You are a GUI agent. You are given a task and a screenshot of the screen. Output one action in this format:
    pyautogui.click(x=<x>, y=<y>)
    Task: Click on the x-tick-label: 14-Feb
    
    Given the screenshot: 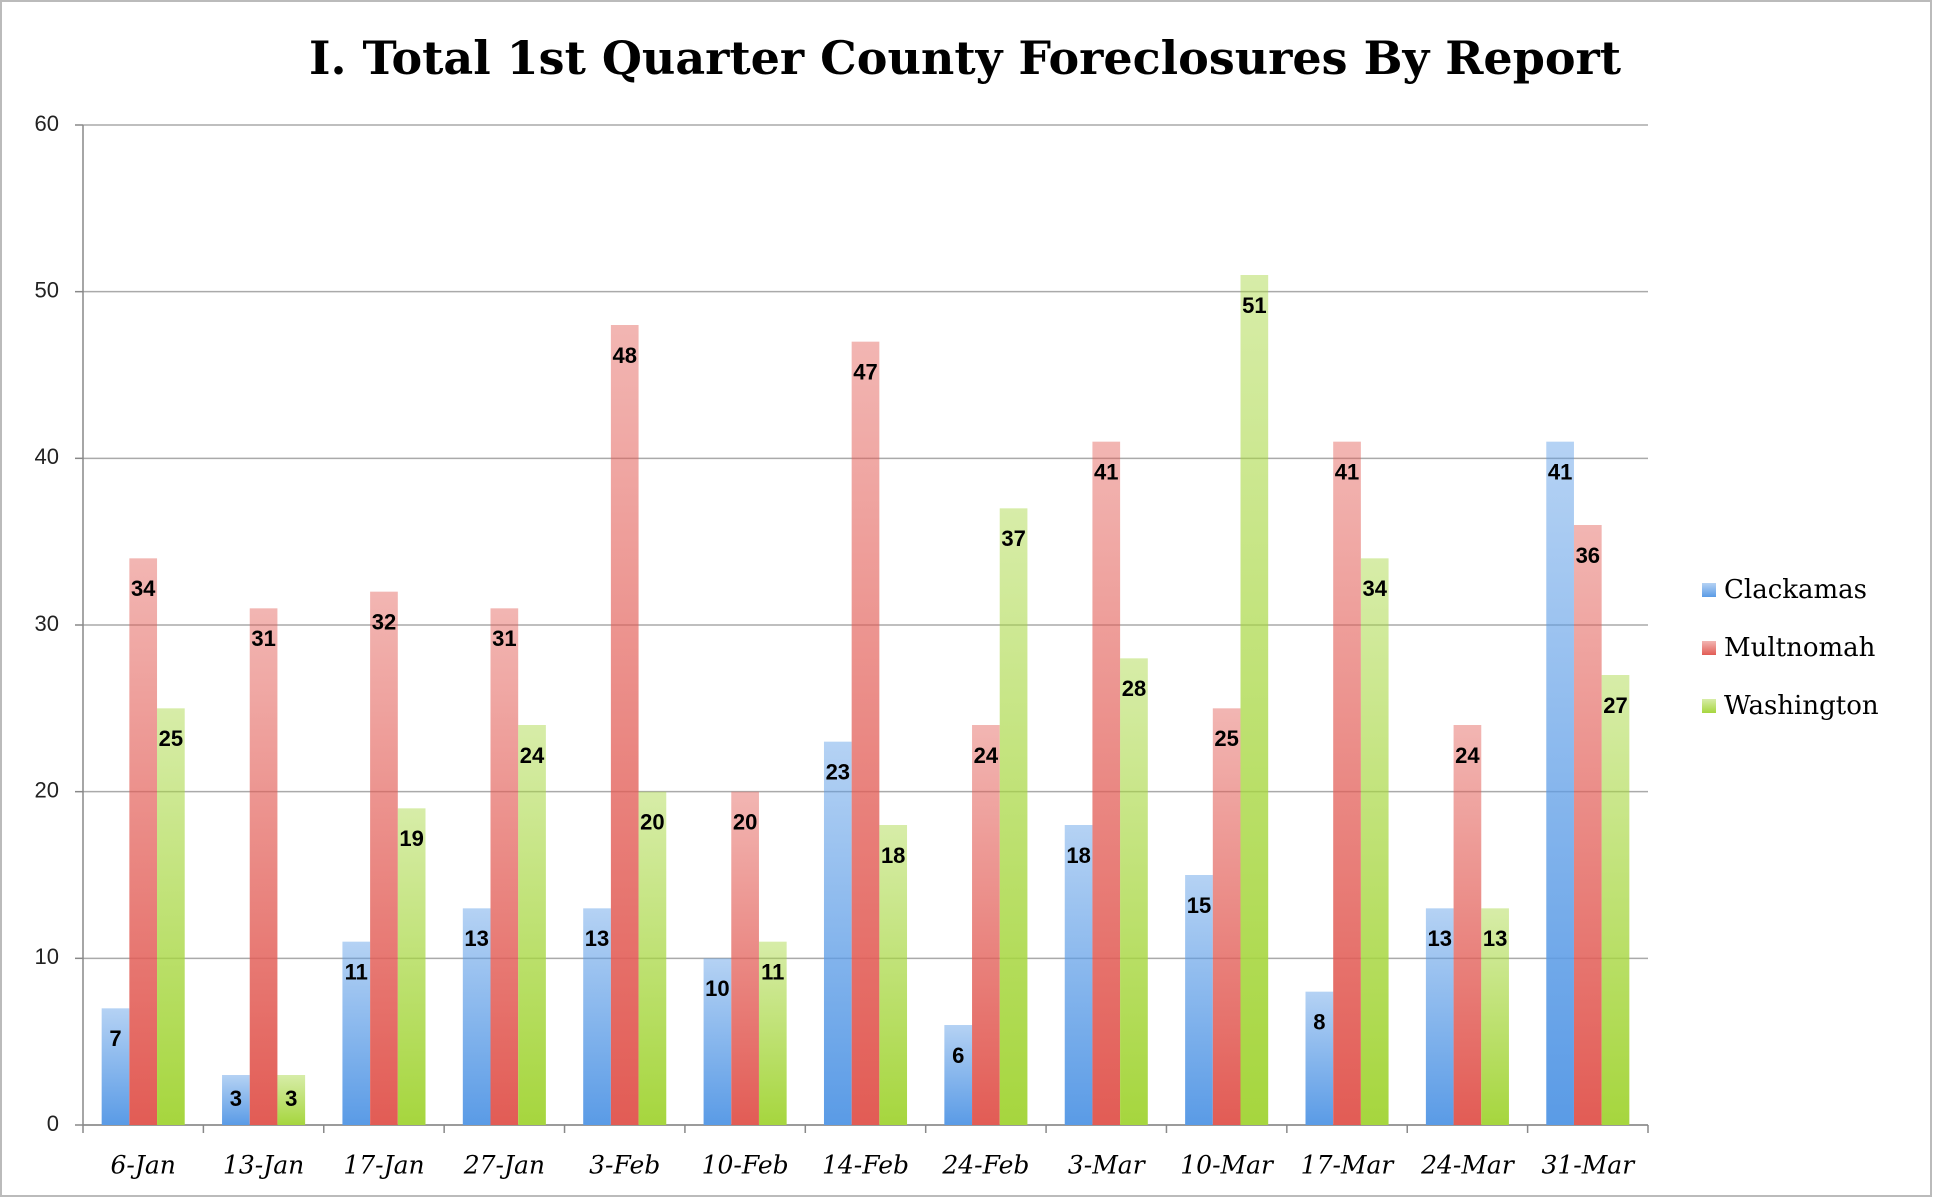 What is the action you would take?
    pyautogui.click(x=865, y=1165)
    